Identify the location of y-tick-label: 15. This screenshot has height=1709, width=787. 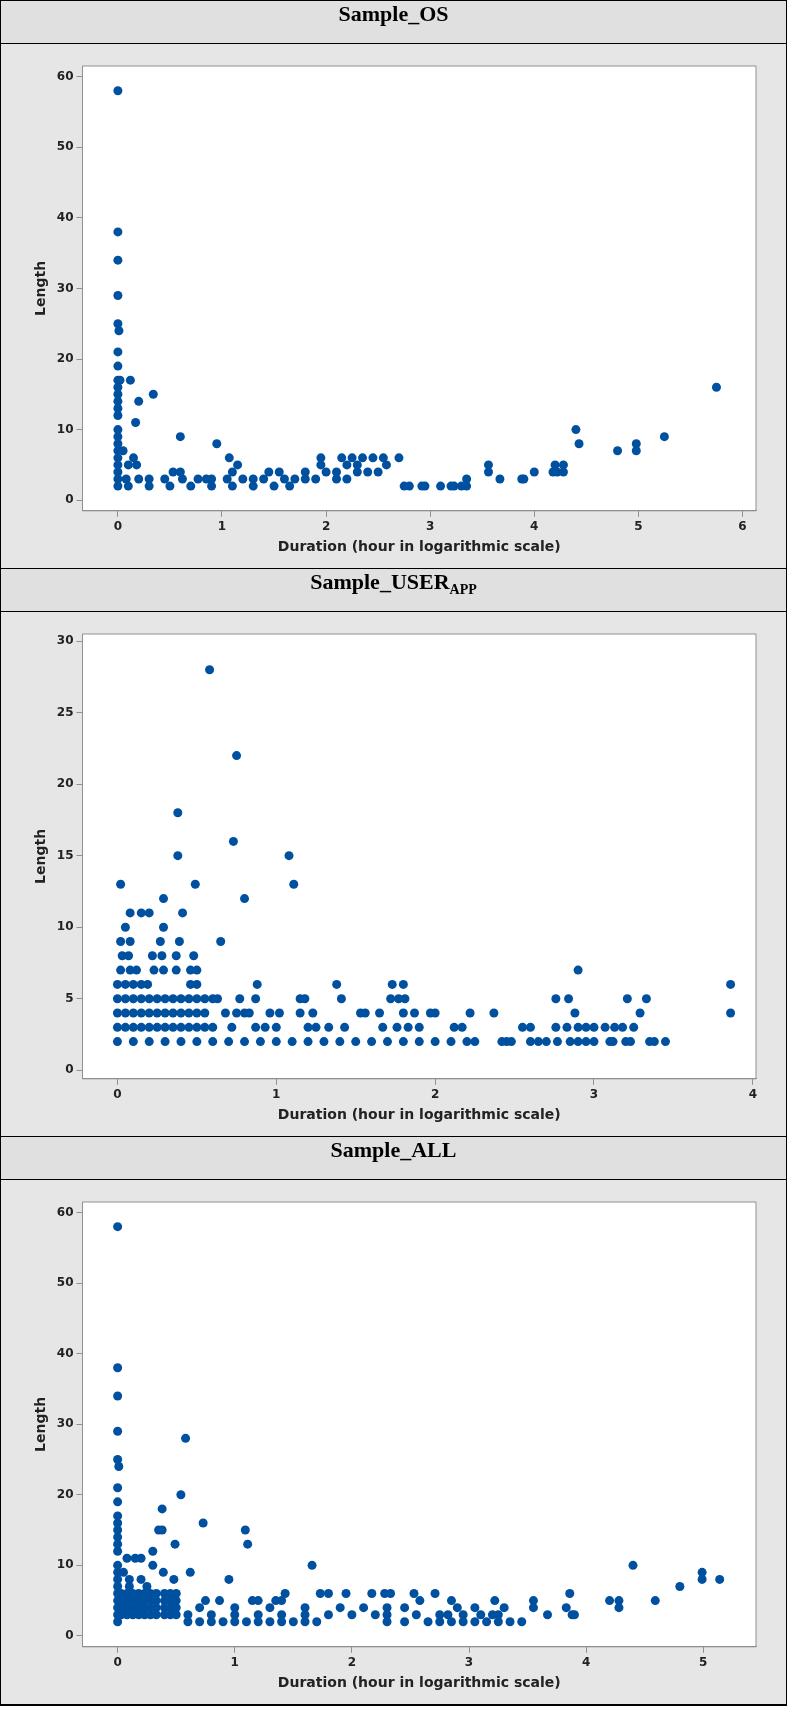
(65, 854).